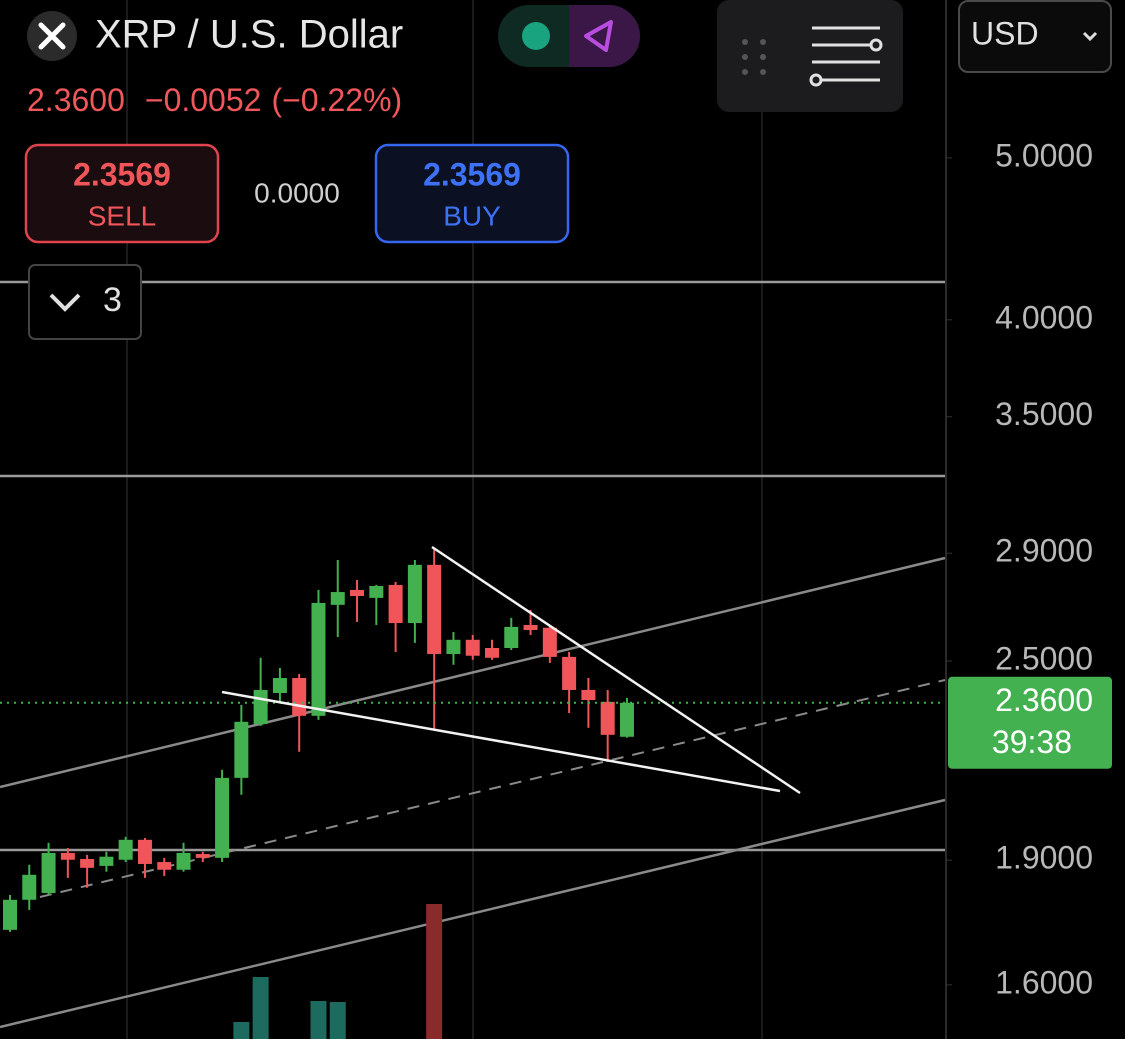 The height and width of the screenshot is (1039, 1125). Describe the element at coordinates (122, 215) in the screenshot. I see `sell-label: SELL` at that location.